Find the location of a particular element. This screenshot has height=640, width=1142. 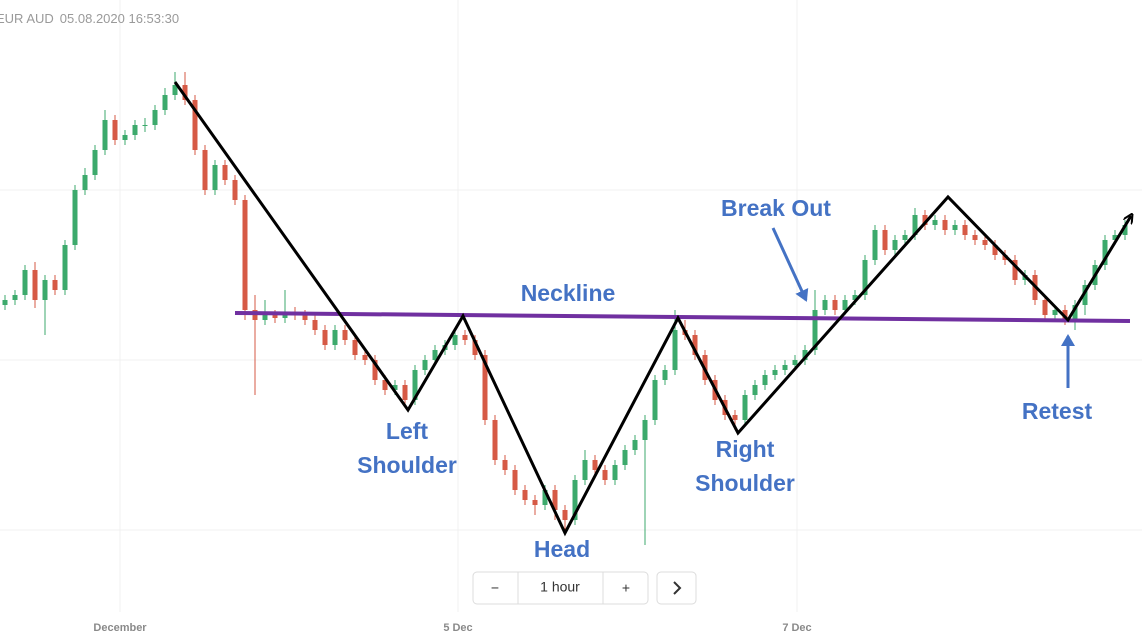

interval-box is located at coordinates (560, 588).